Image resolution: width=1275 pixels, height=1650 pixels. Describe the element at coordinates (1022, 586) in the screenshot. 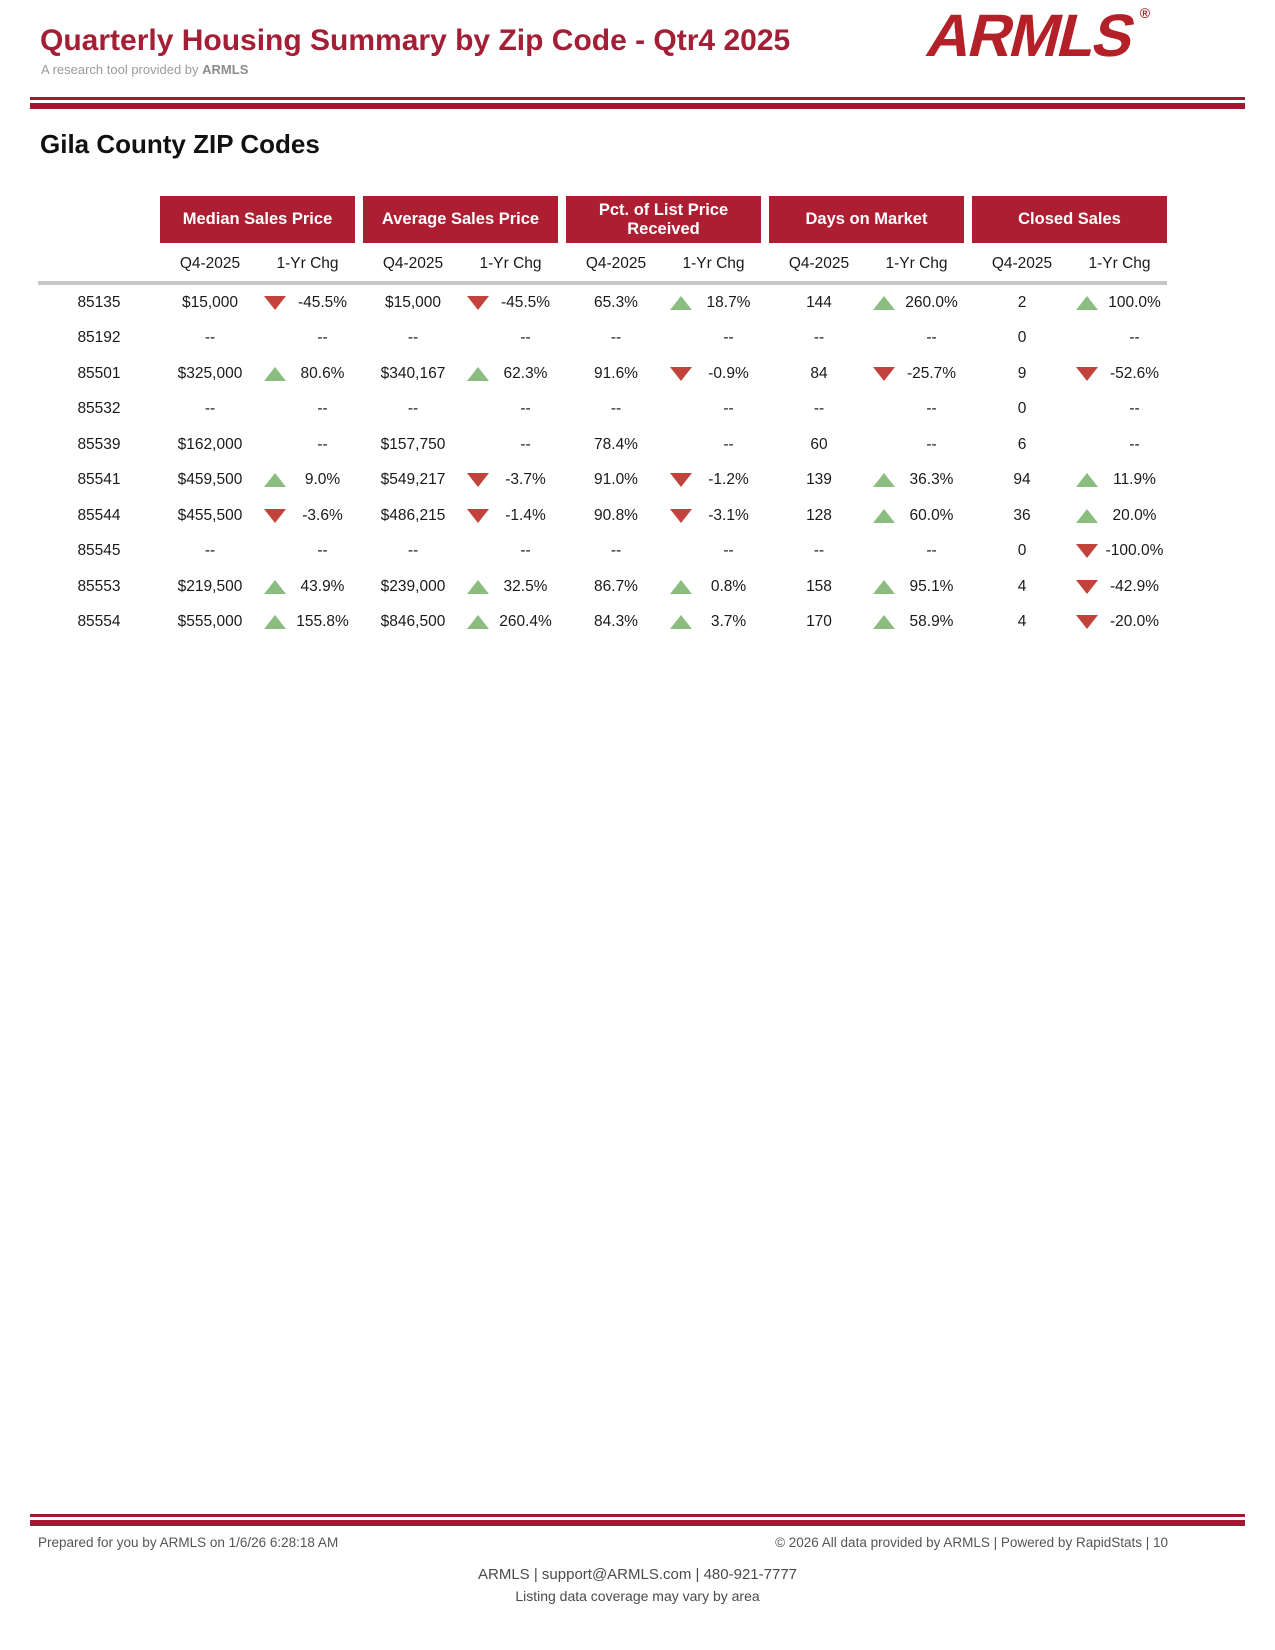

I see `metric-value-cell: 4` at that location.